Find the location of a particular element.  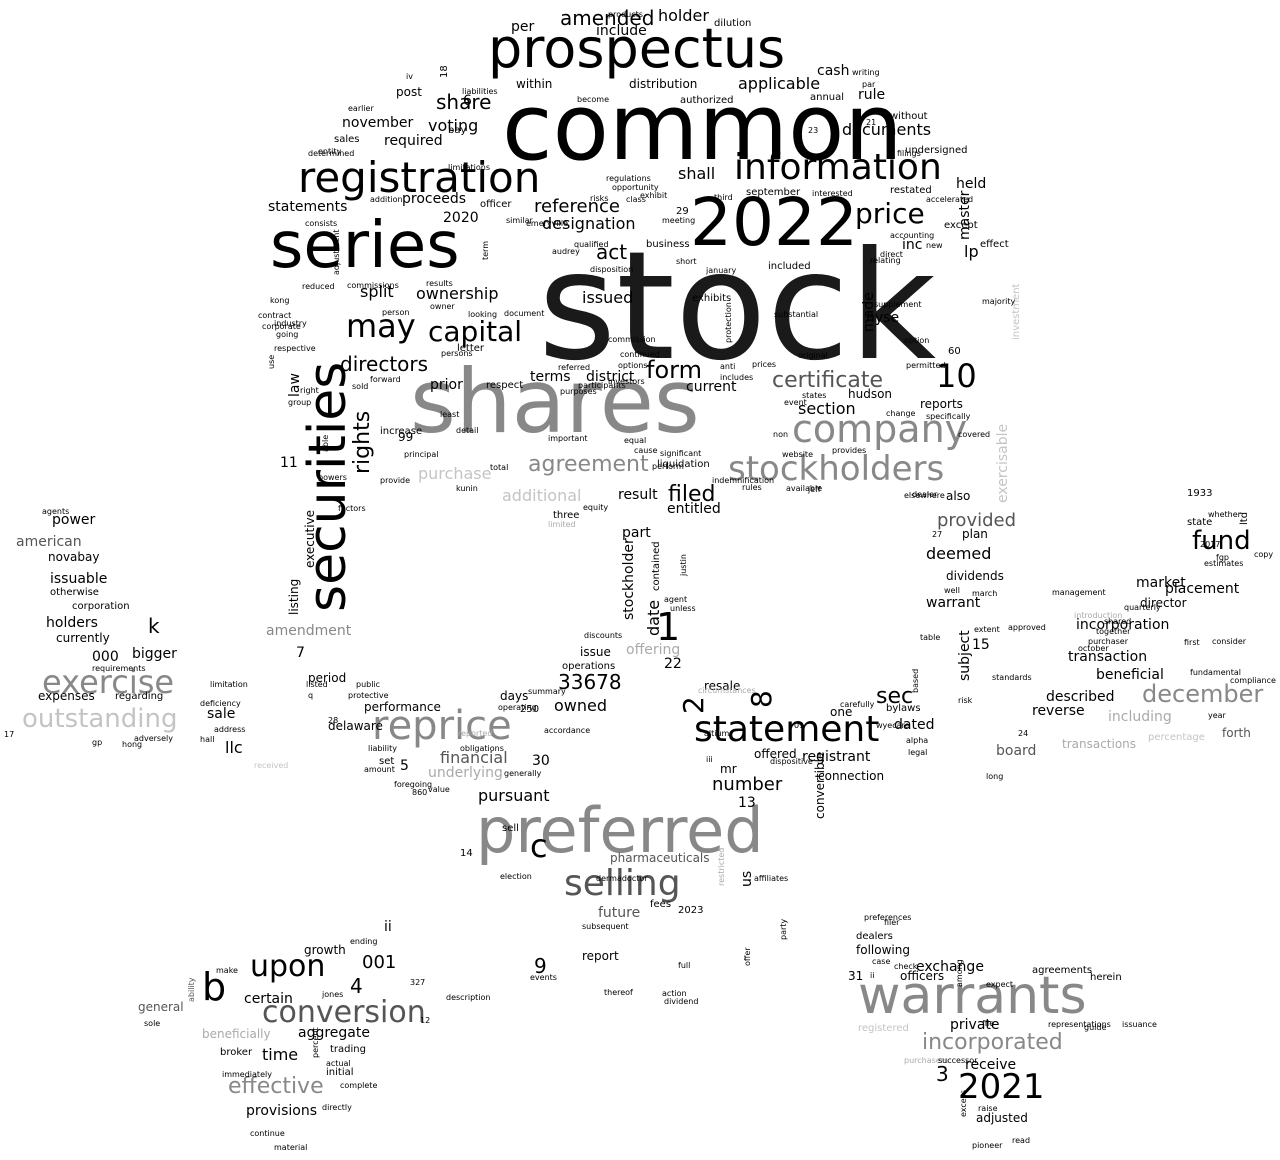

cloud-word: company is located at coordinates (880, 429).